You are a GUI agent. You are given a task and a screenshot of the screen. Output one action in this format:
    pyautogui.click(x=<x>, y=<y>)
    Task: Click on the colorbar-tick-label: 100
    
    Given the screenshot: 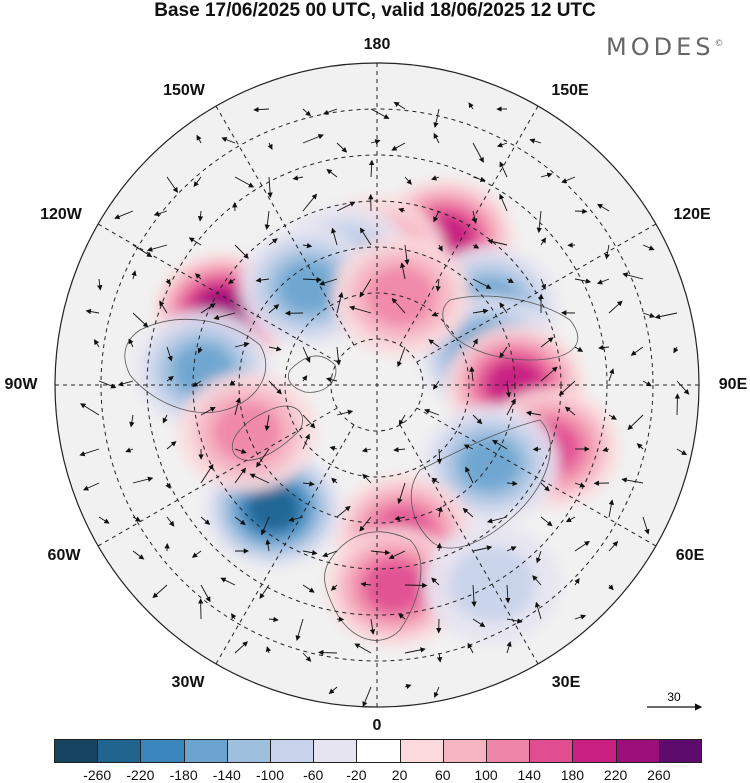 What is the action you would take?
    pyautogui.click(x=486, y=775)
    